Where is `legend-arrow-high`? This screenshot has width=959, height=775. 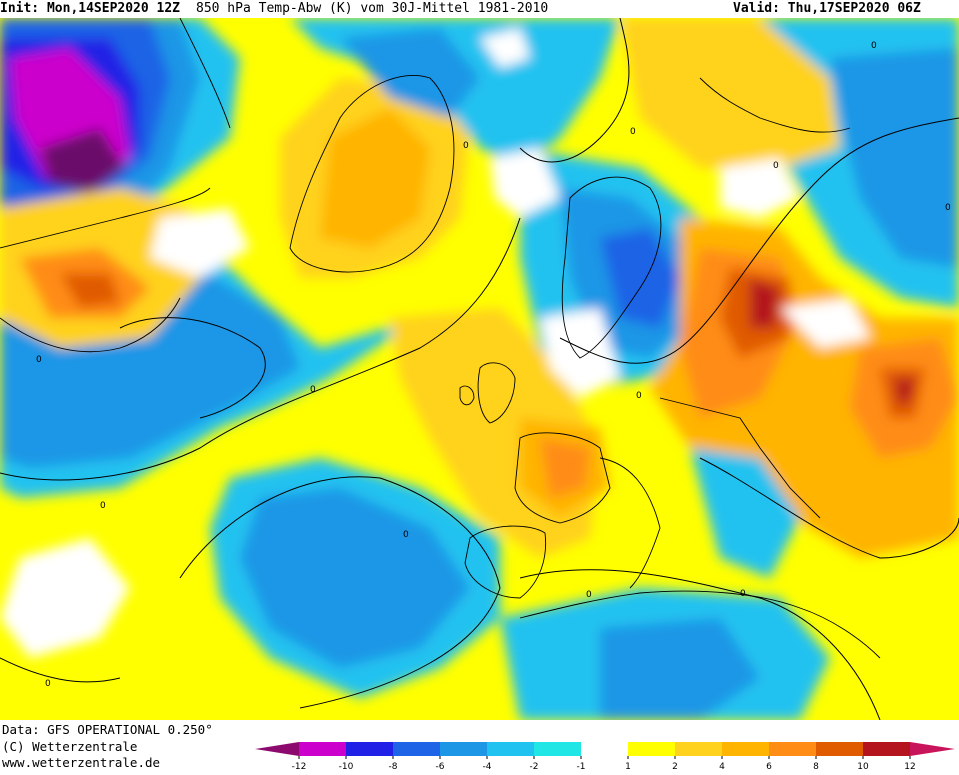 legend-arrow-high is located at coordinates (932, 749).